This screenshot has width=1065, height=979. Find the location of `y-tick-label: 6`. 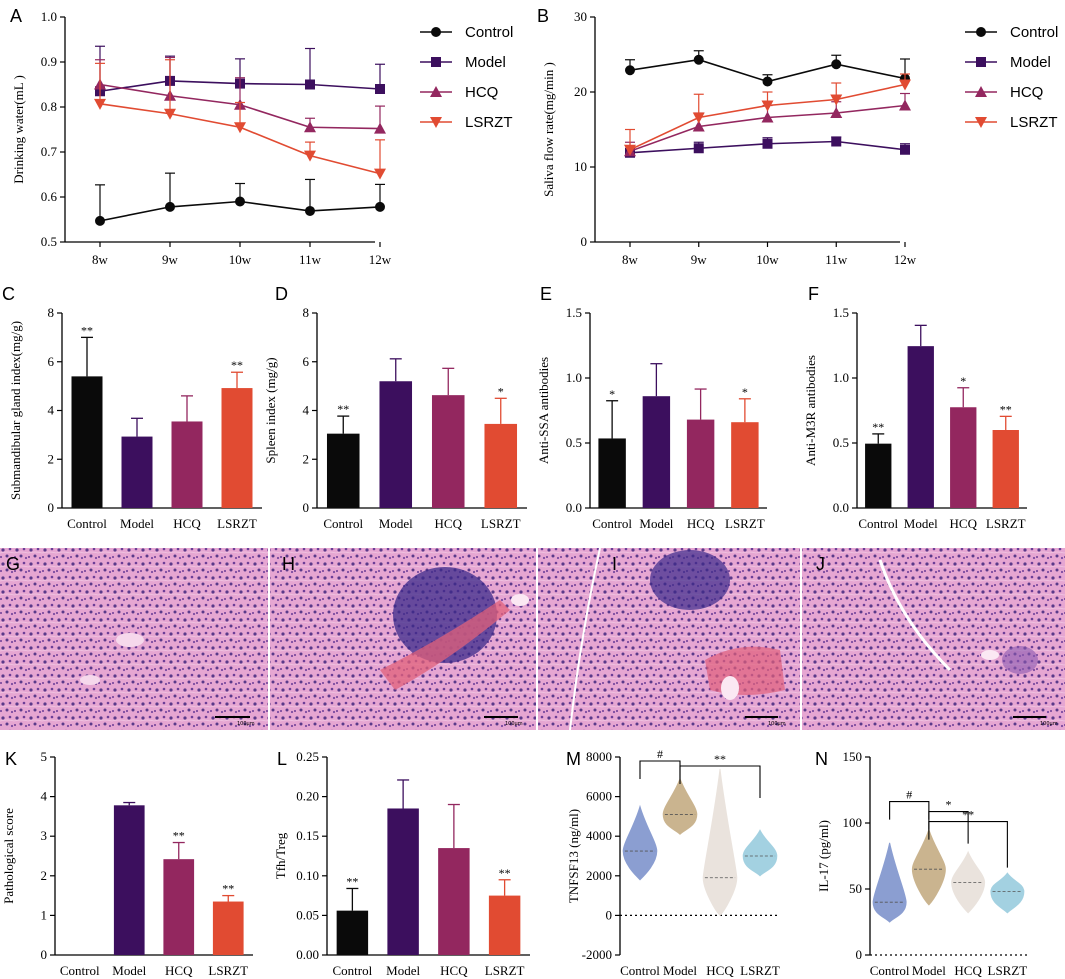

y-tick-label: 6 is located at coordinates (51, 361).